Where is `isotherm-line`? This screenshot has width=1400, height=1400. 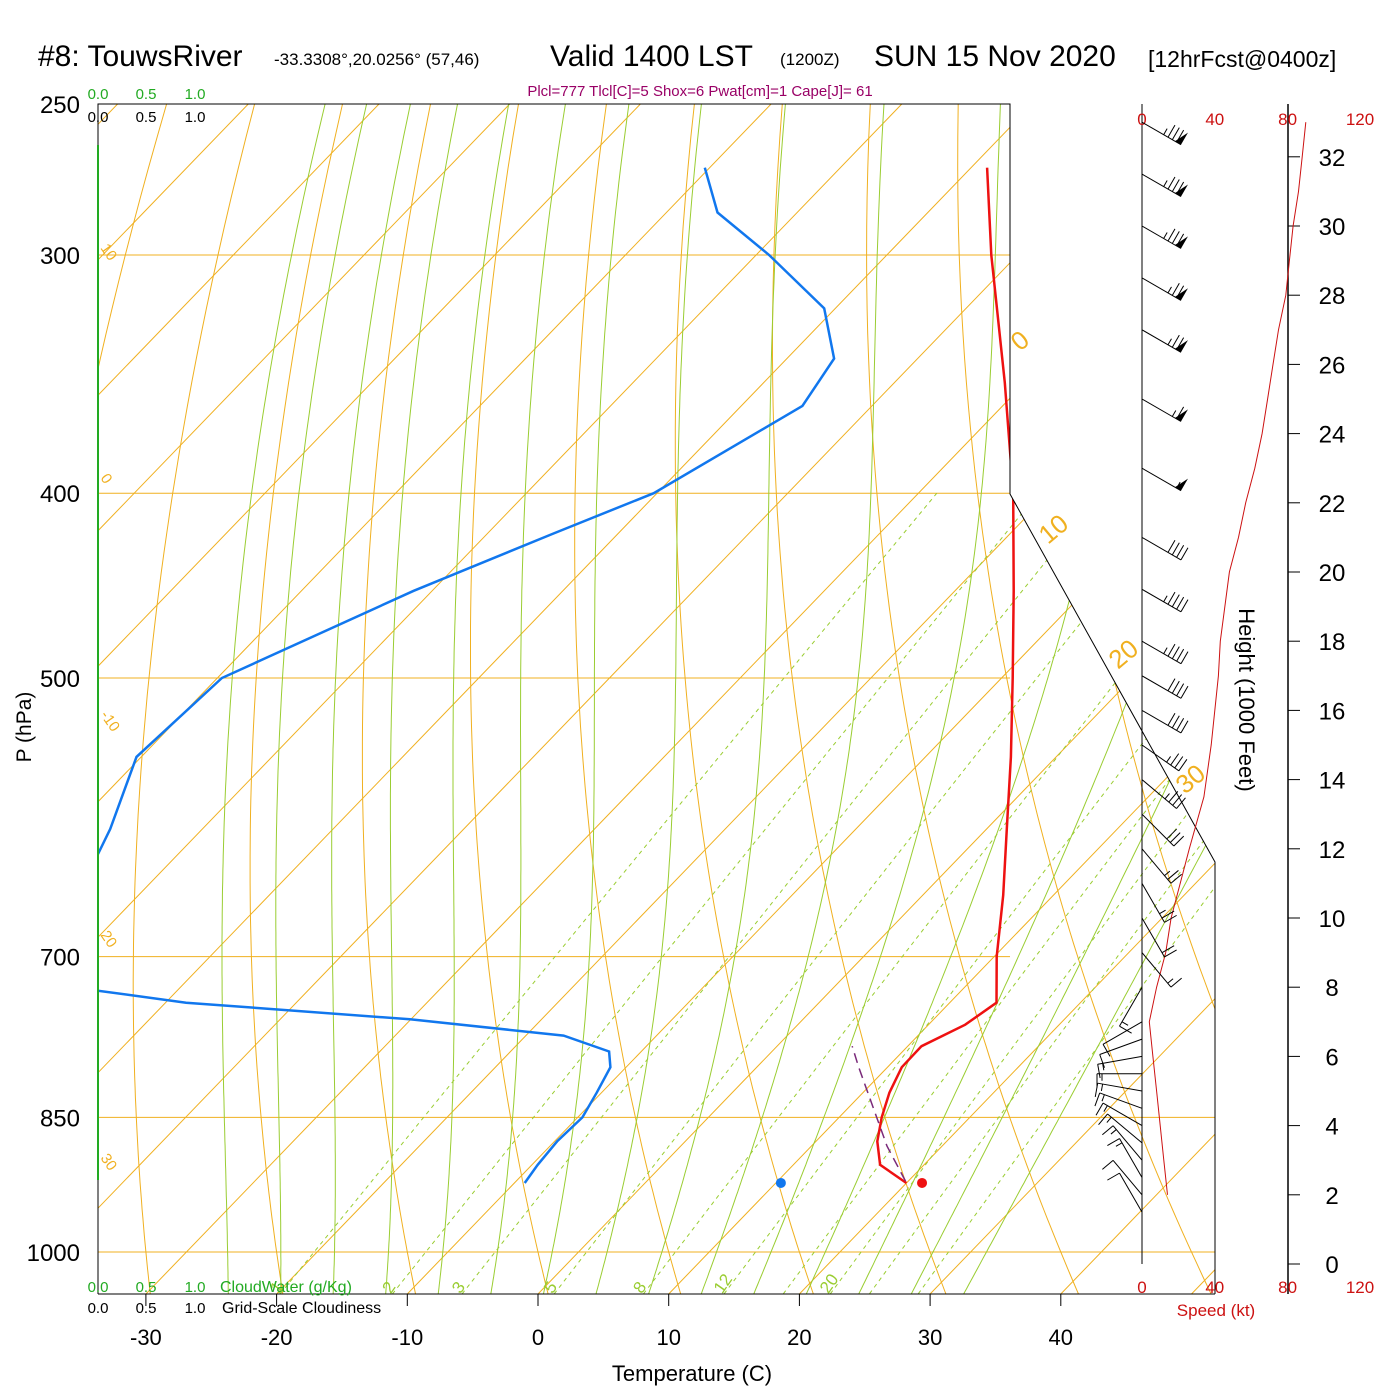 isotherm-line is located at coordinates (1203, 699).